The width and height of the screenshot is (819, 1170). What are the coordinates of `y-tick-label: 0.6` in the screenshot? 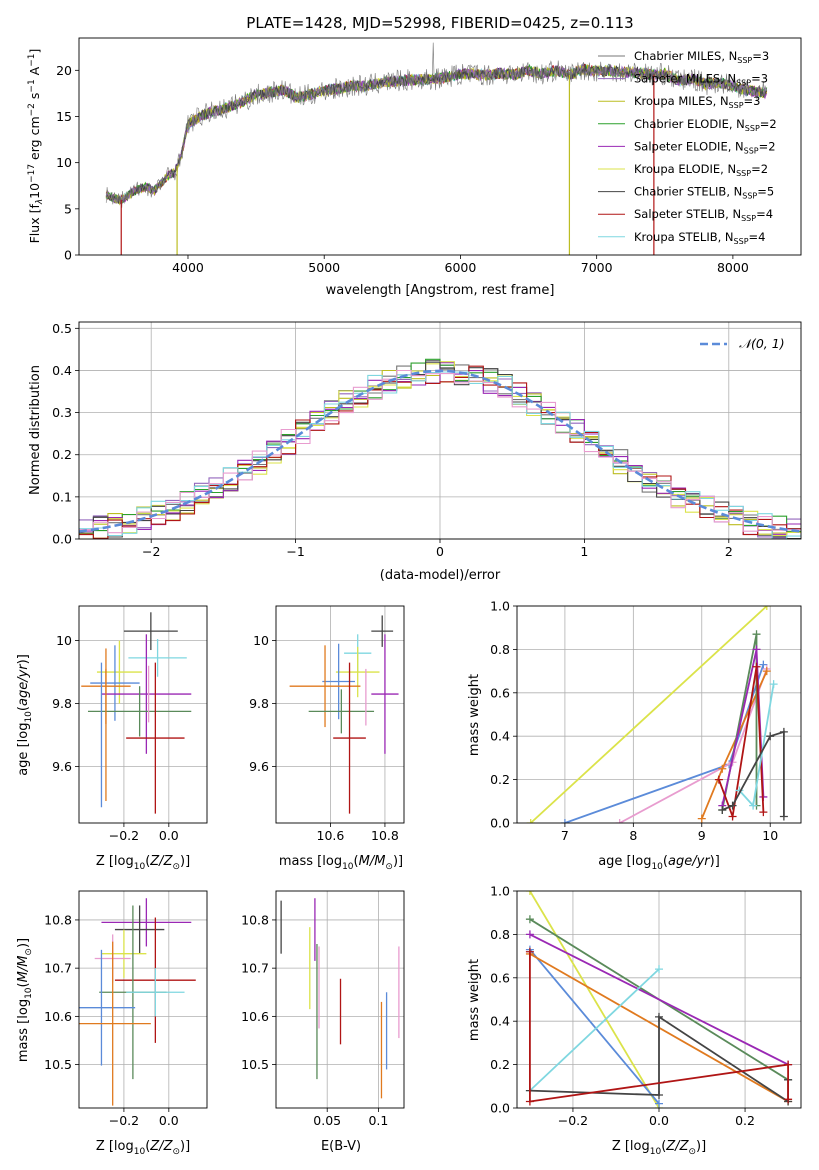 It's located at (500, 977).